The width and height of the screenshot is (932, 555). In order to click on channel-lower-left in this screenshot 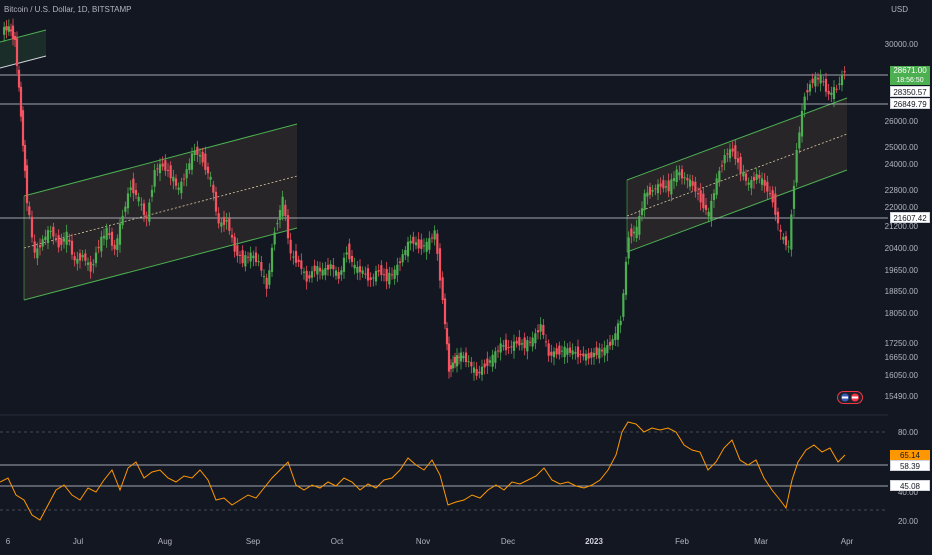, I will do `click(160, 264)`.